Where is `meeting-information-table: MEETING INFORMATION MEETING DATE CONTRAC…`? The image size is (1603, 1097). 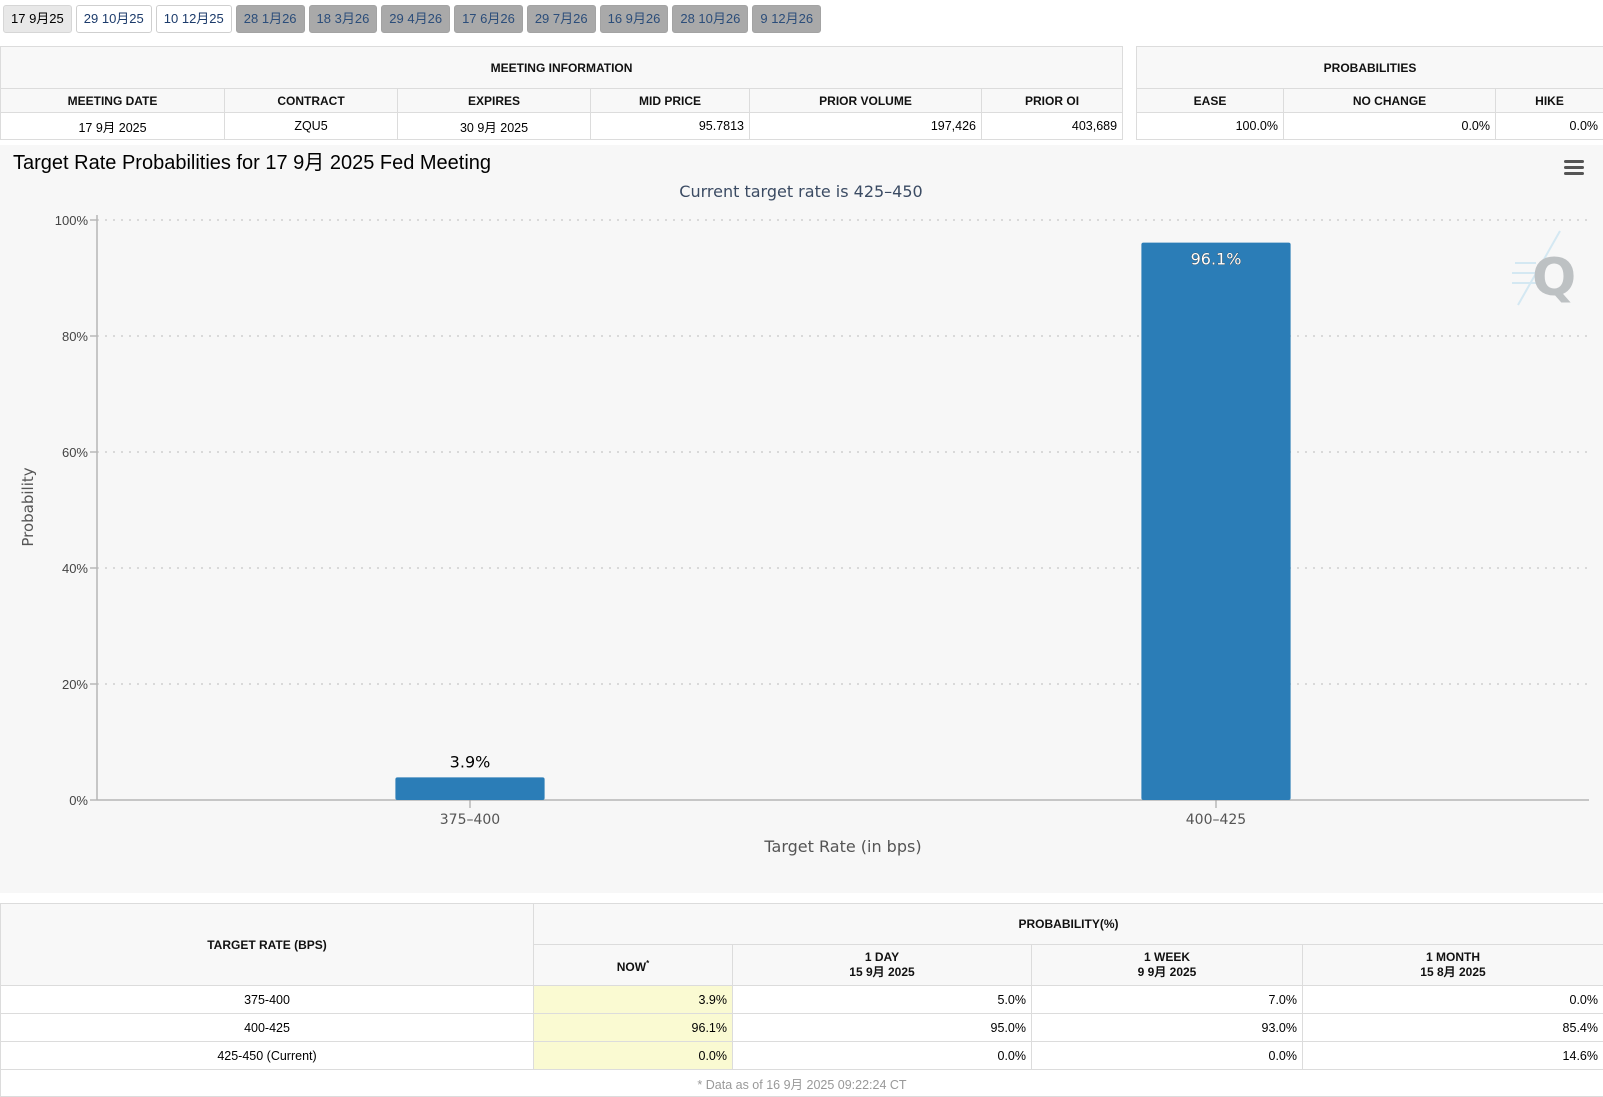
meeting-information-table: MEETING INFORMATION MEETING DATE CONTRAC… is located at coordinates (562, 93).